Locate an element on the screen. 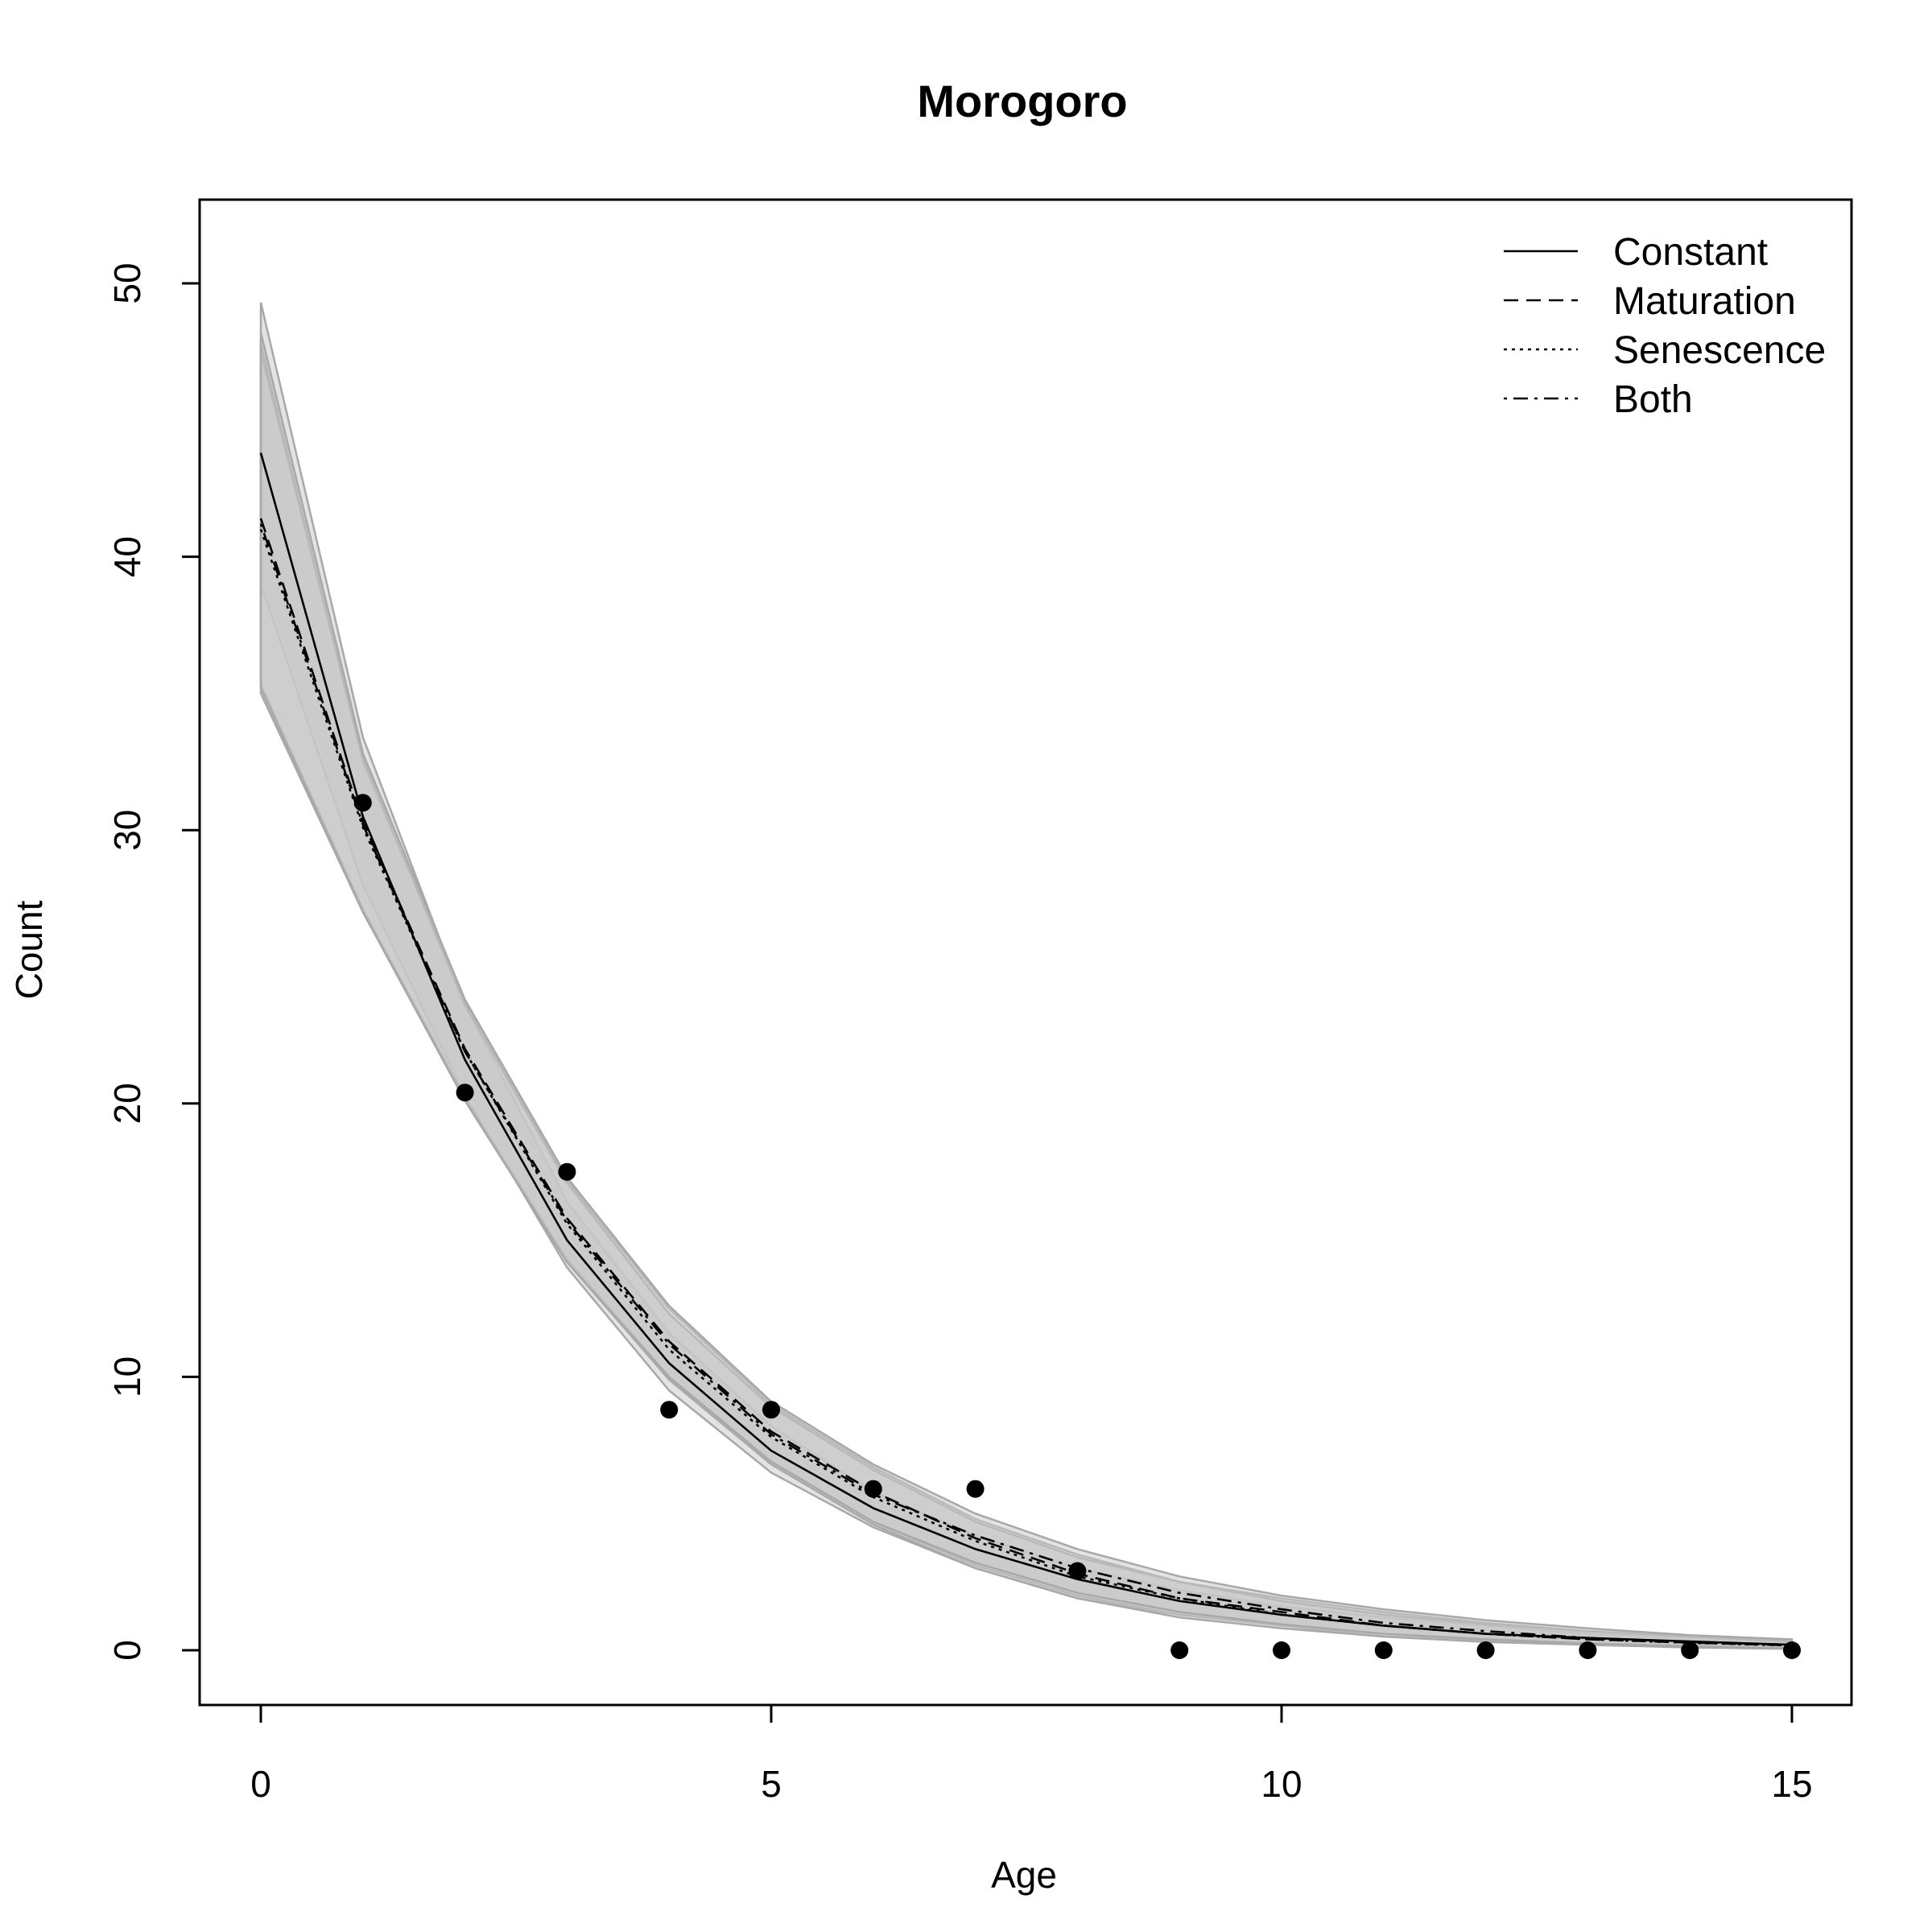 This screenshot has height=1932, width=1932. legend: Constant Maturation Senescence Both is located at coordinates (1665, 326).